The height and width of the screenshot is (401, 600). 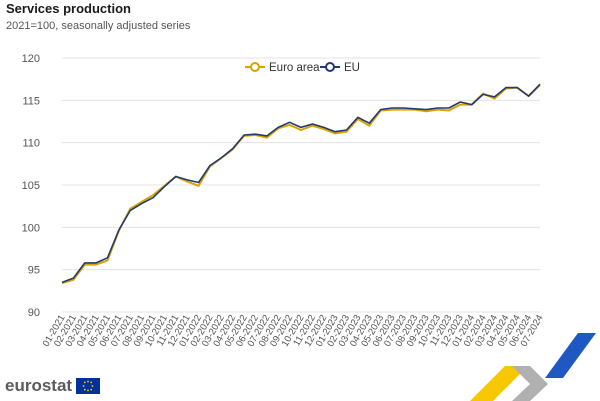 What do you see at coordinates (31, 101) in the screenshot?
I see `y-tick-label: 115` at bounding box center [31, 101].